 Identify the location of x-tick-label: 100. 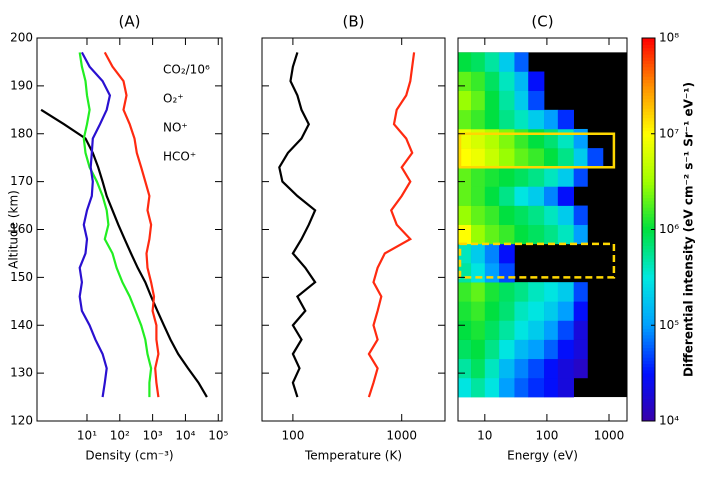
(546, 436).